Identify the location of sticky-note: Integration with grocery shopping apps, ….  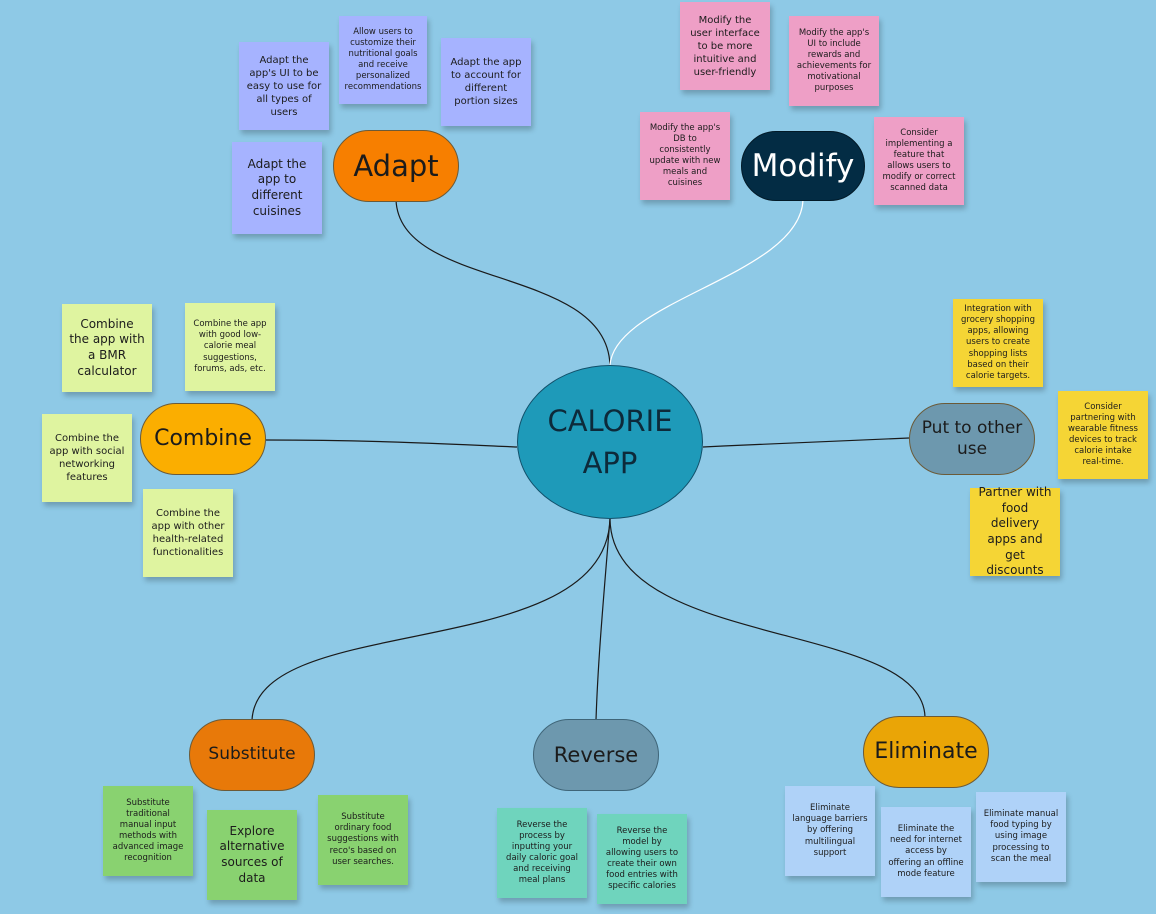
(998, 343).